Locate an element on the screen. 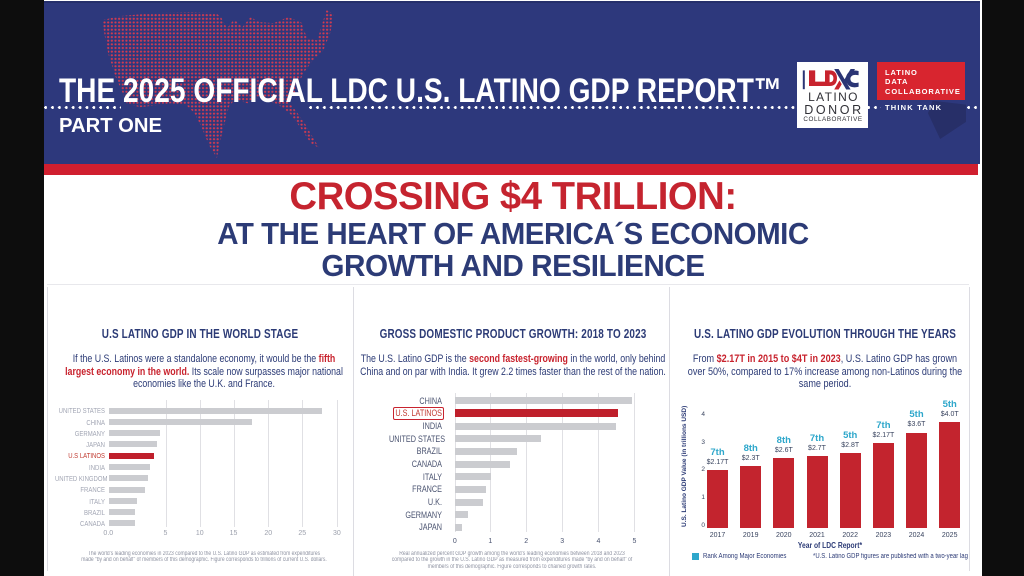  svg-text: PART ONE is located at coordinates (110, 125).